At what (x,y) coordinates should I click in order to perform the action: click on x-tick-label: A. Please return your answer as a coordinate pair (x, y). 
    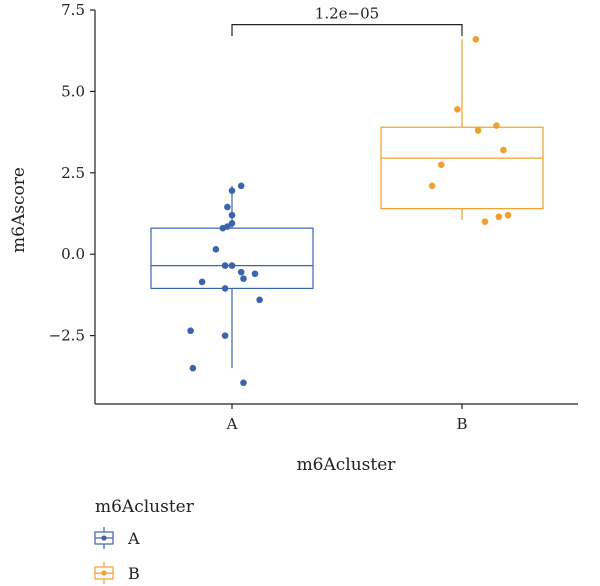
    Looking at the image, I should click on (232, 424).